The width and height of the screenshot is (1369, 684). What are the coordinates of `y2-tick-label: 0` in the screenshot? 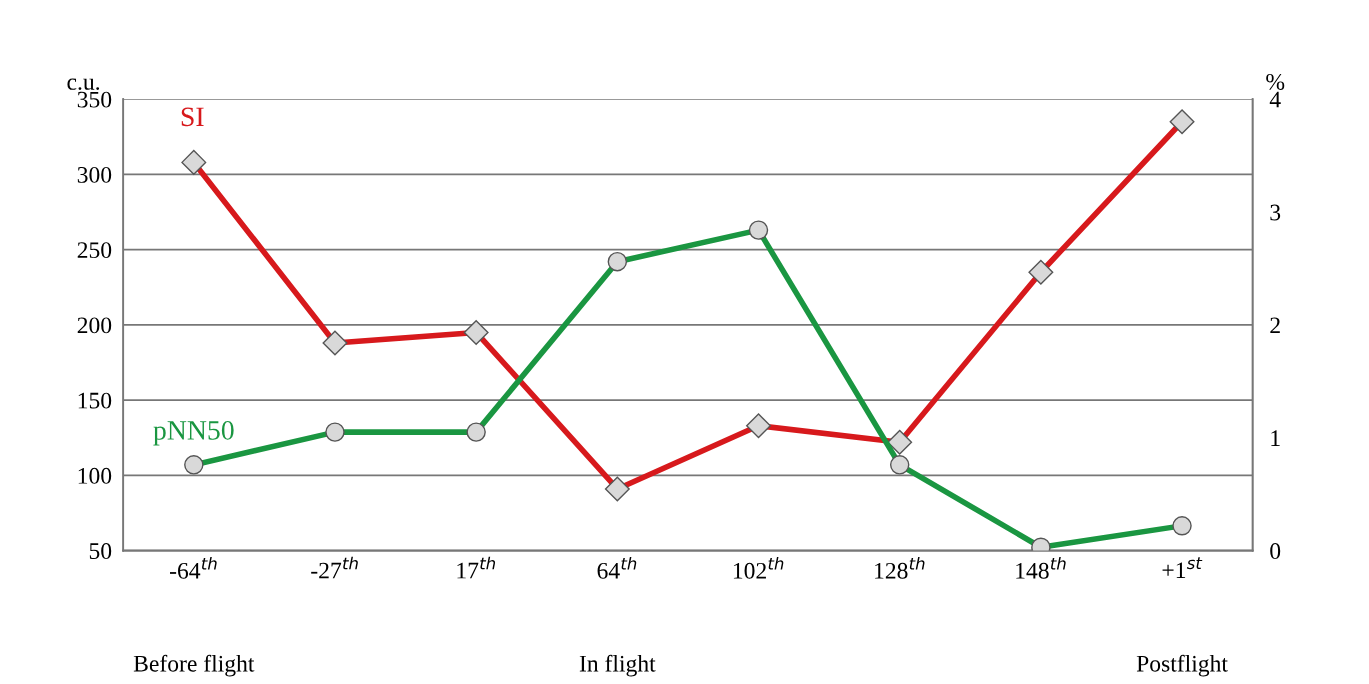 It's located at (1275, 551).